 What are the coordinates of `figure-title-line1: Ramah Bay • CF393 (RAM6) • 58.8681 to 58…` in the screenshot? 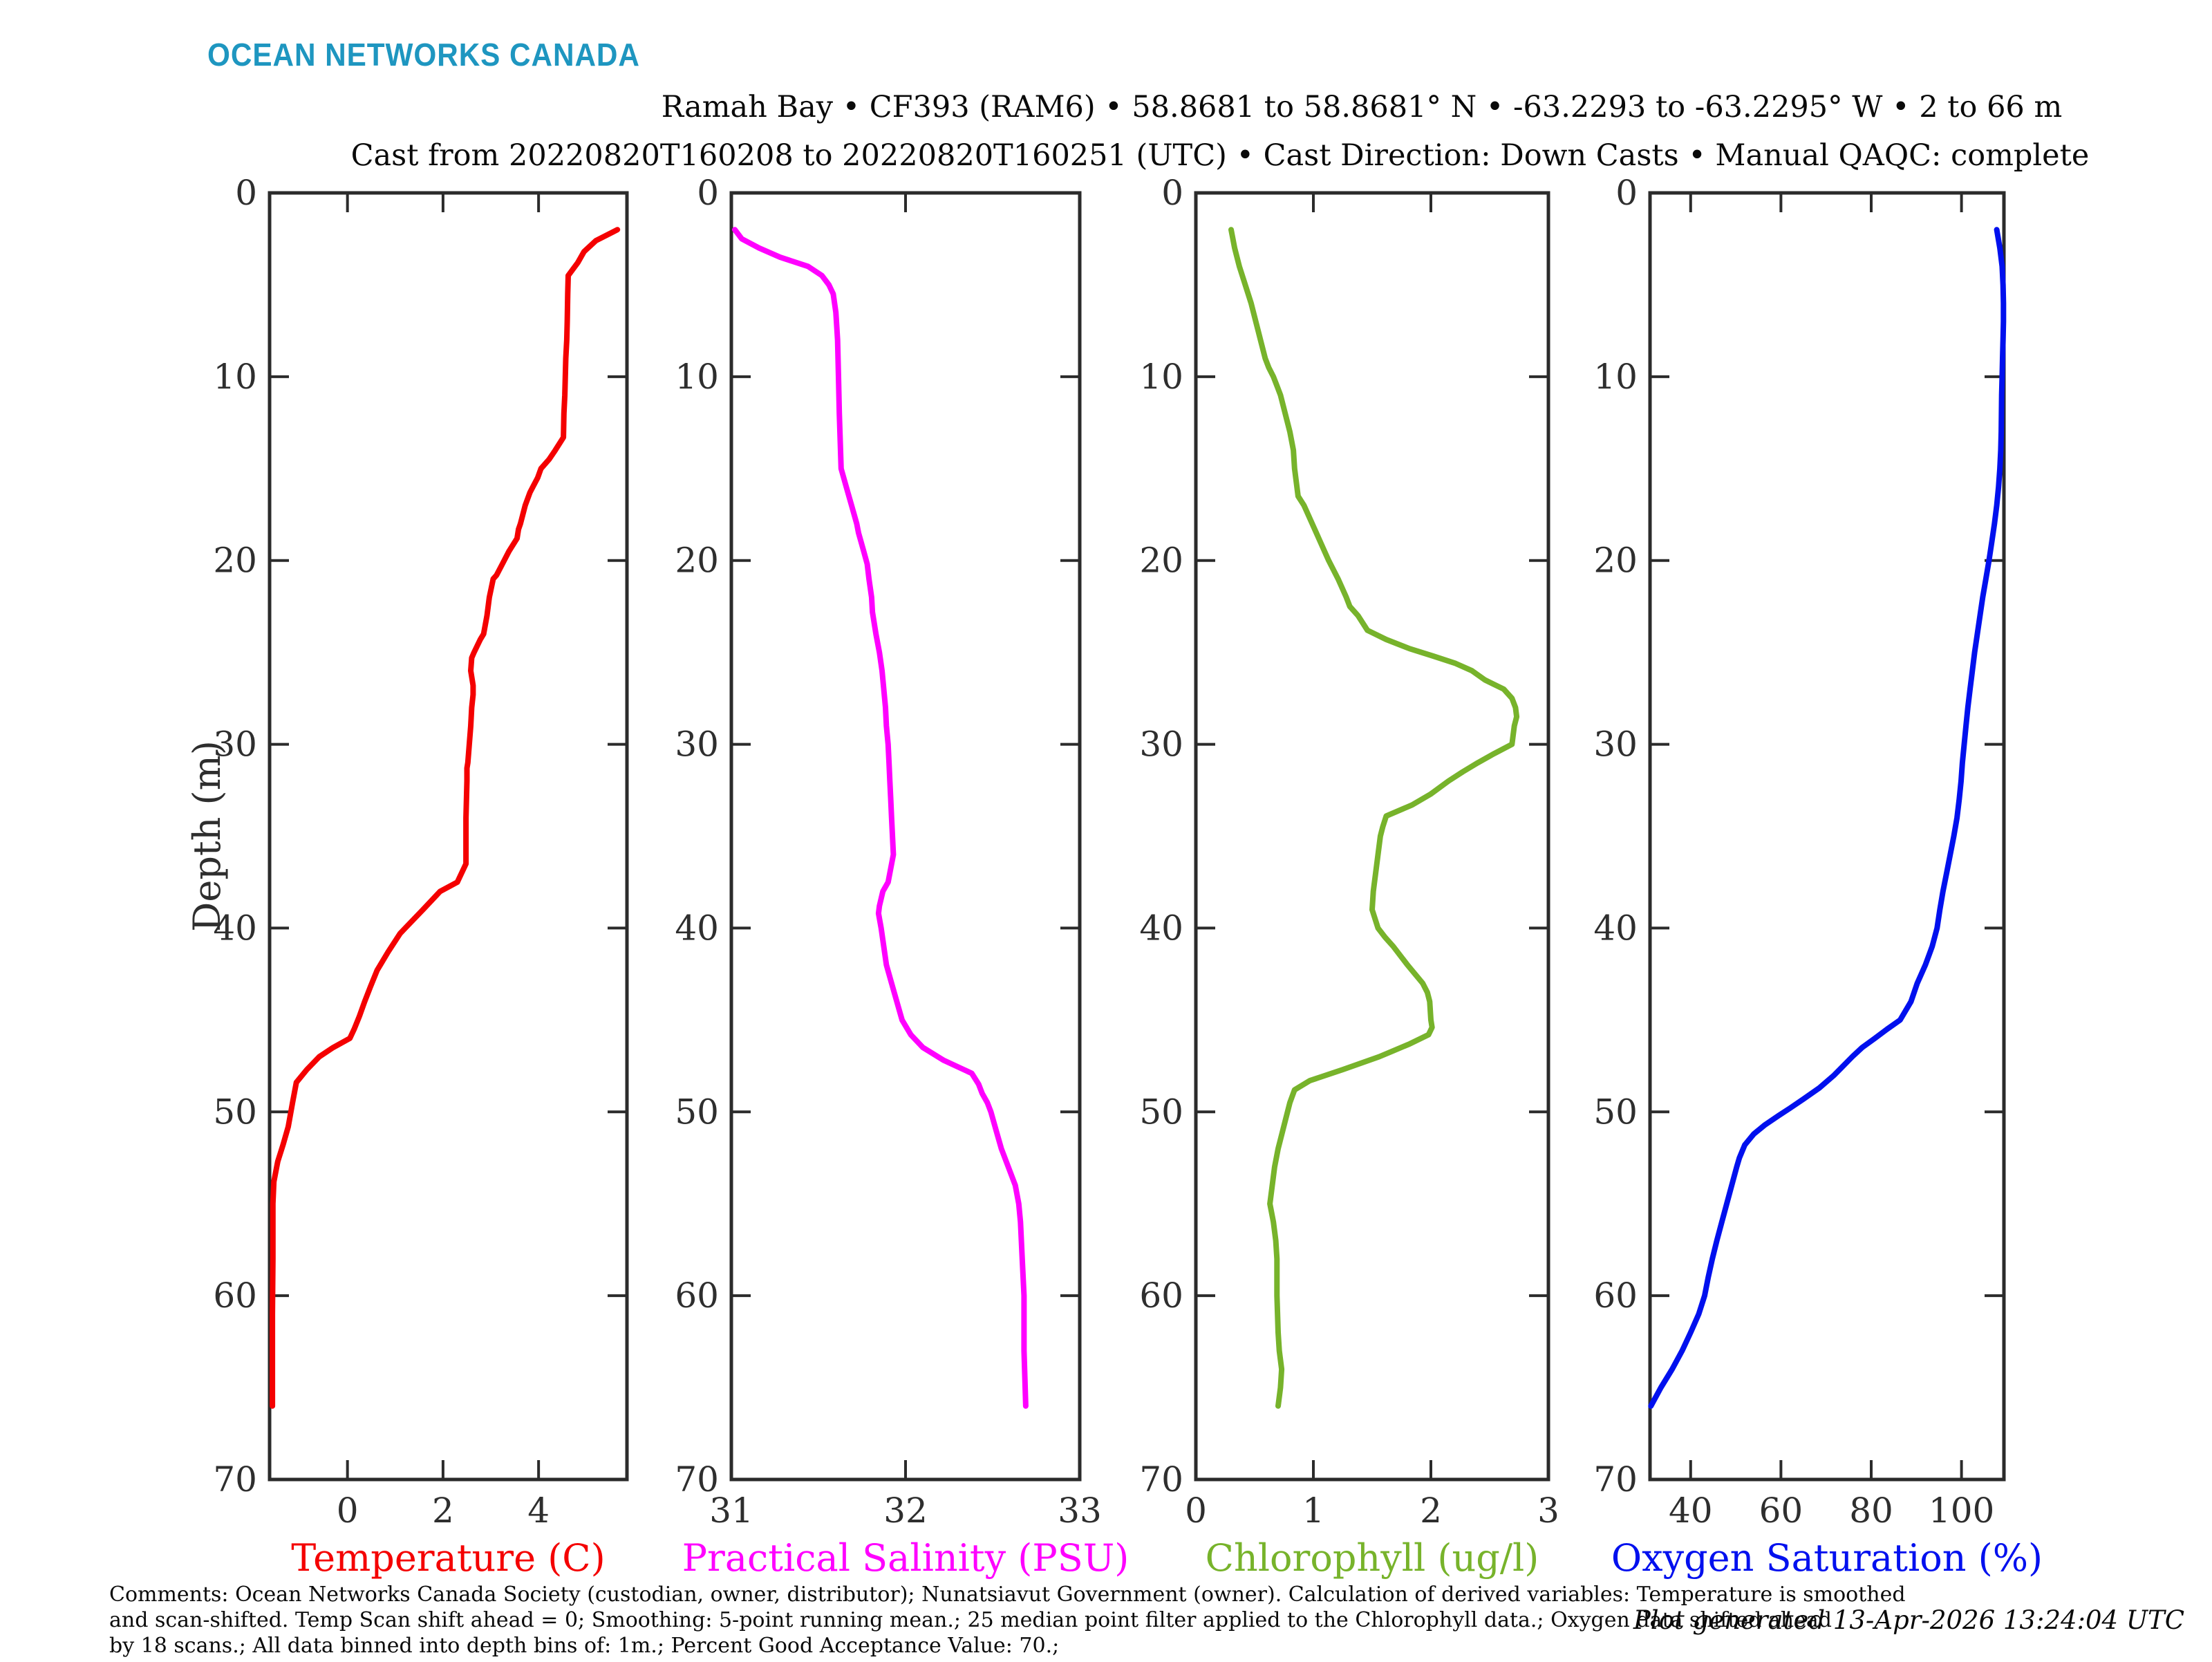 It's located at (1362, 107).